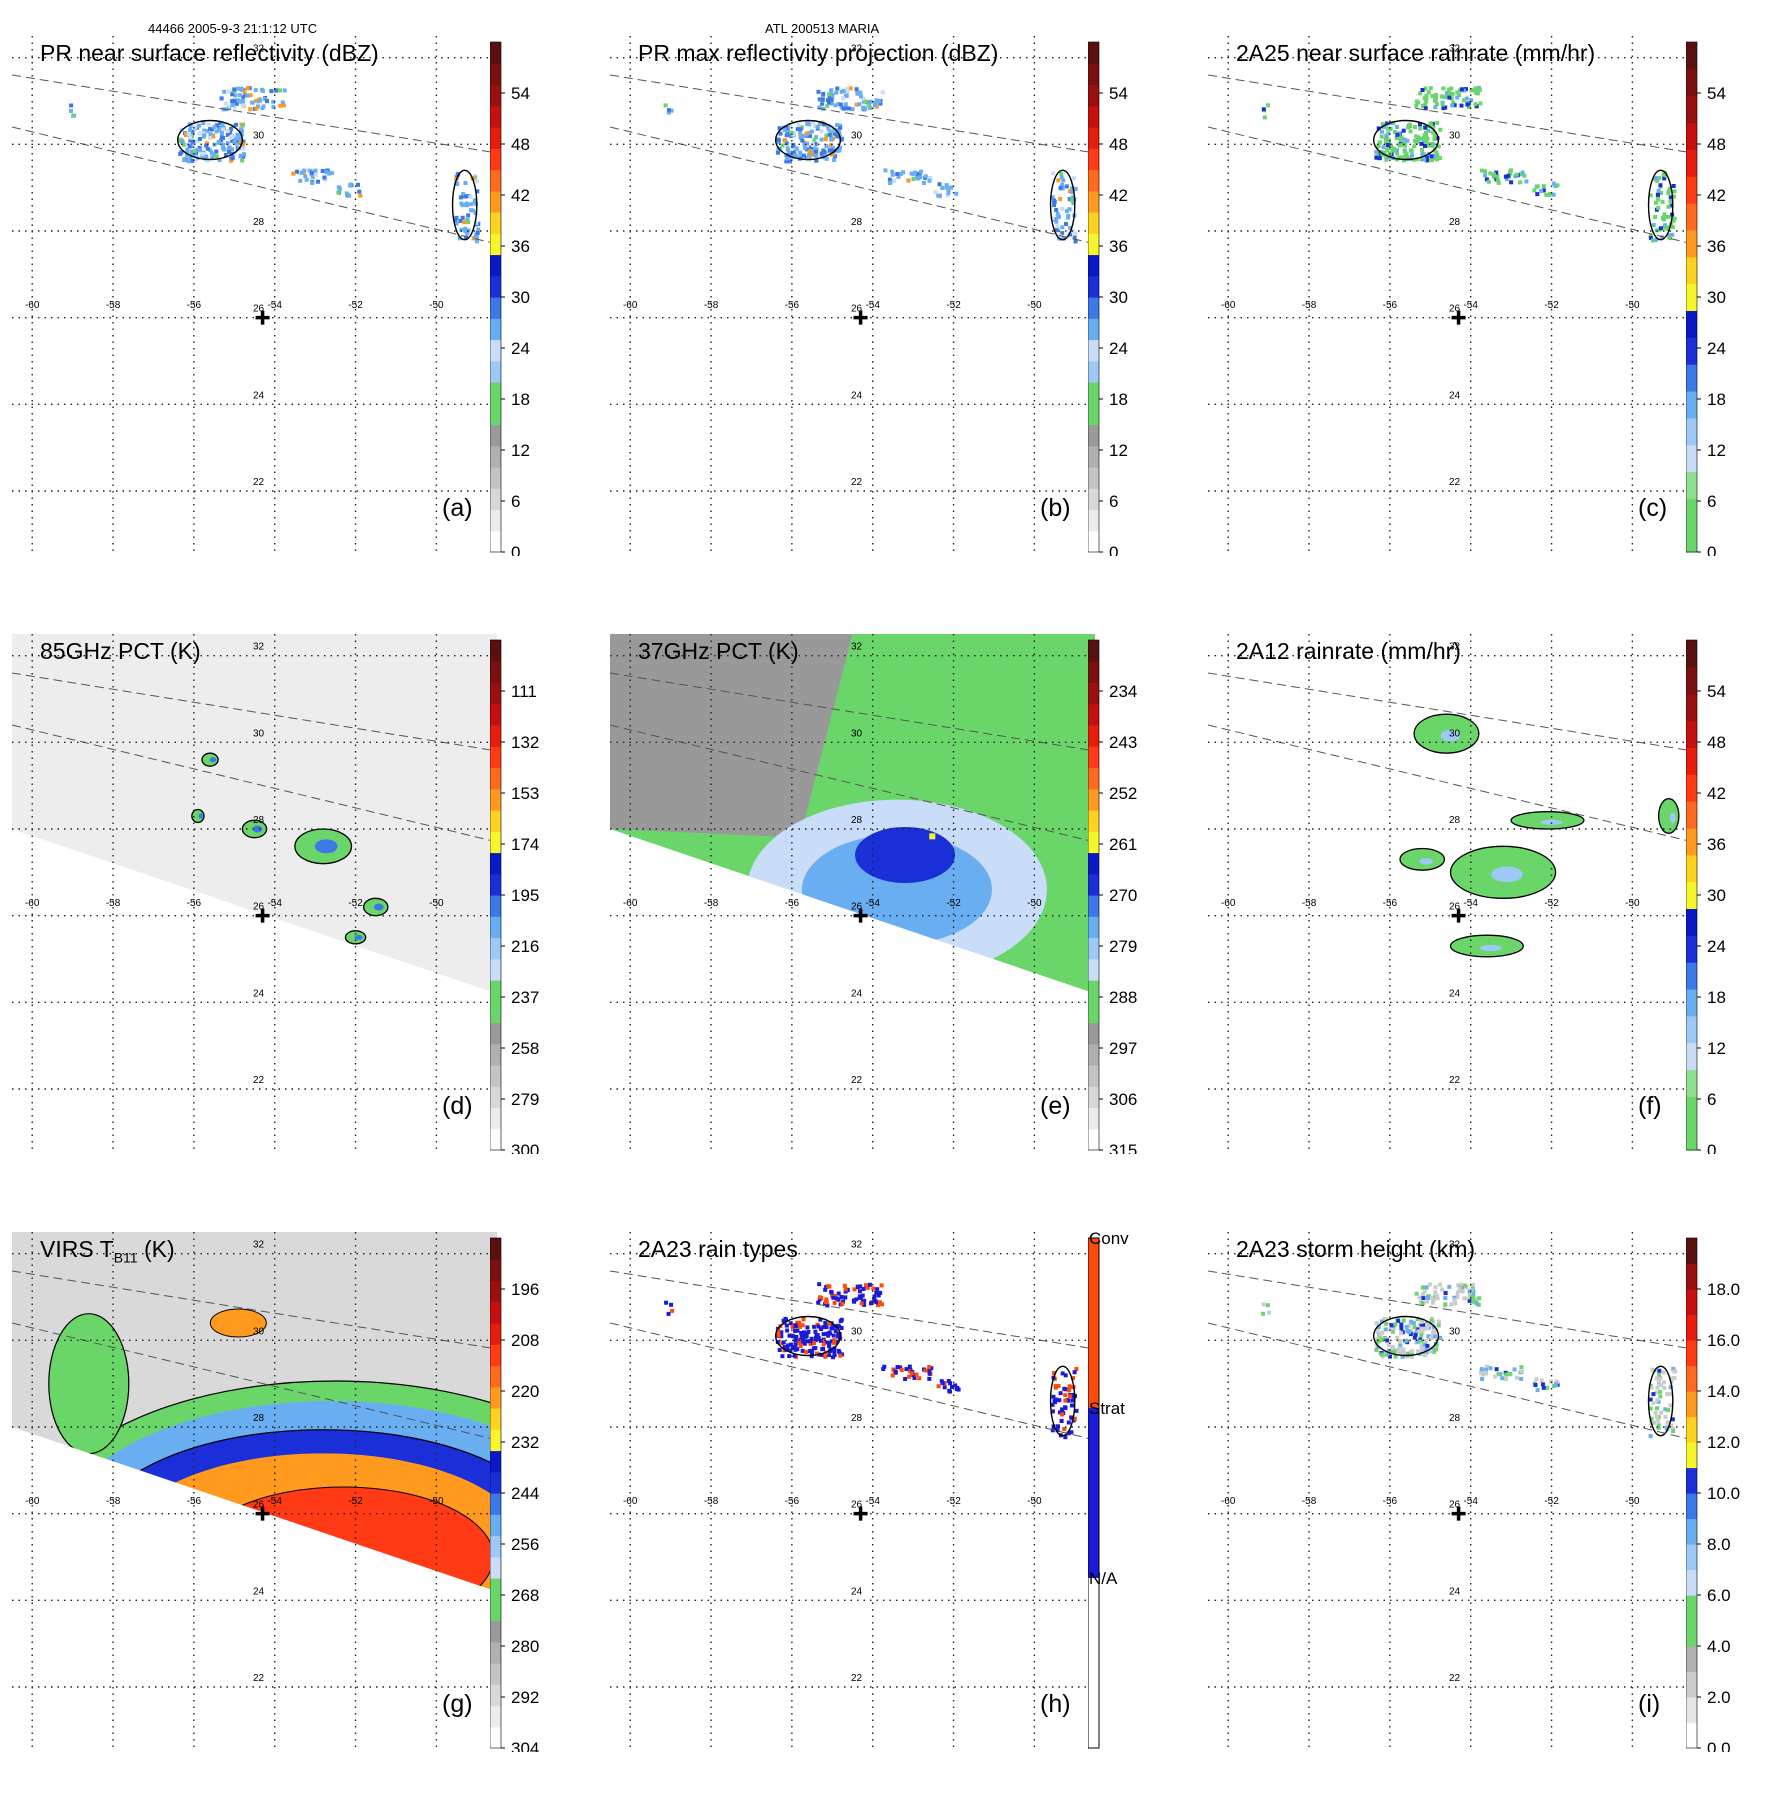  What do you see at coordinates (1118, 399) in the screenshot?
I see `colorbar-tick-label: 18` at bounding box center [1118, 399].